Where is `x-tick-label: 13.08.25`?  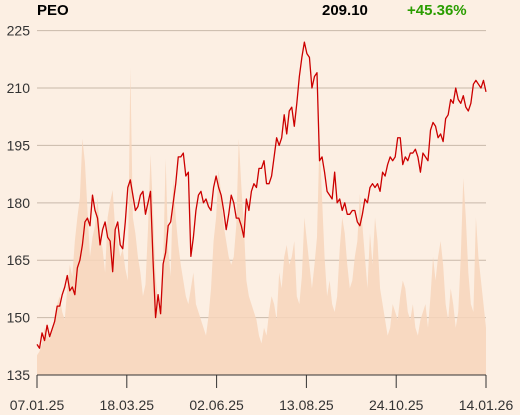 x-tick-label: 13.08.25 is located at coordinates (306, 405).